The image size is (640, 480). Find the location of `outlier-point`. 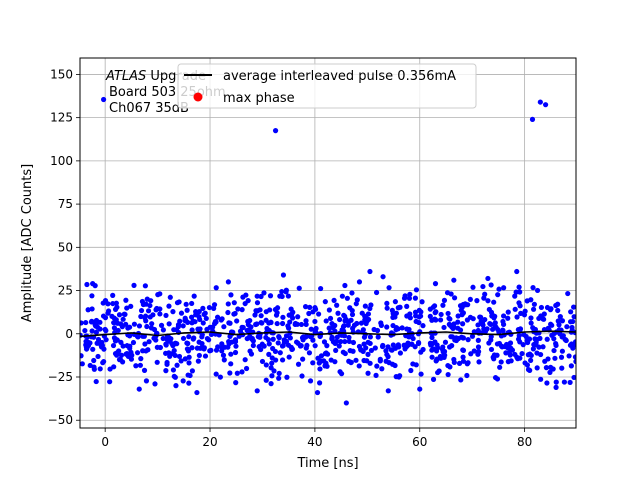

outlier-point is located at coordinates (545, 105).